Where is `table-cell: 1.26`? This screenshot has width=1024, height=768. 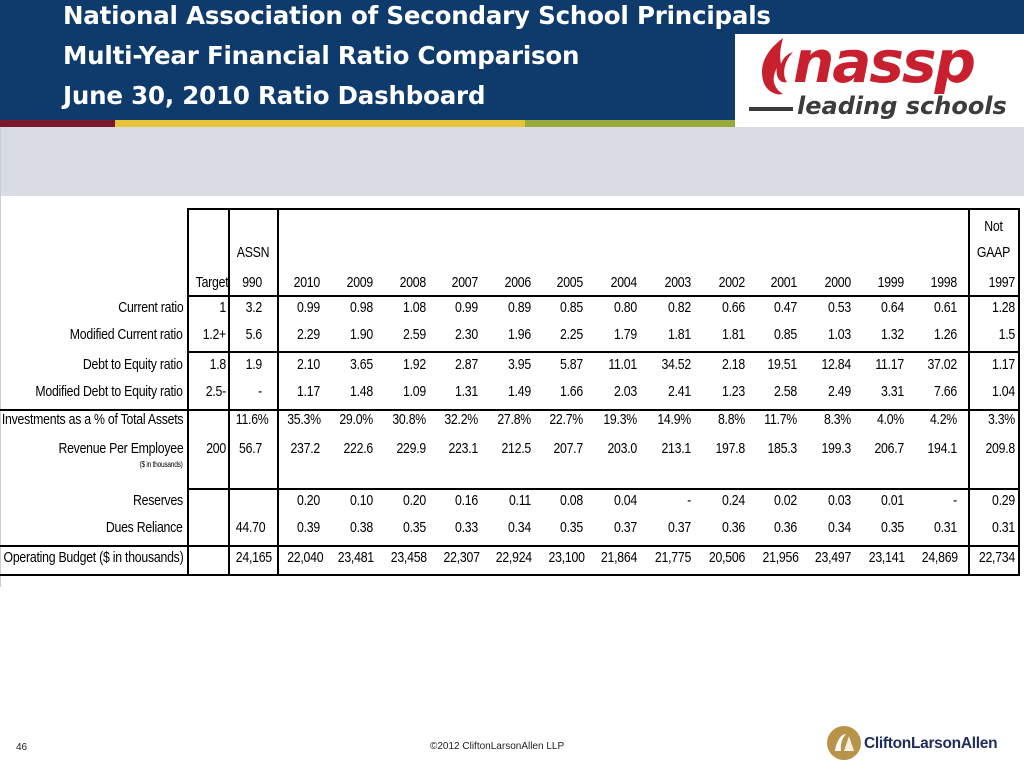 table-cell: 1.26 is located at coordinates (945, 334).